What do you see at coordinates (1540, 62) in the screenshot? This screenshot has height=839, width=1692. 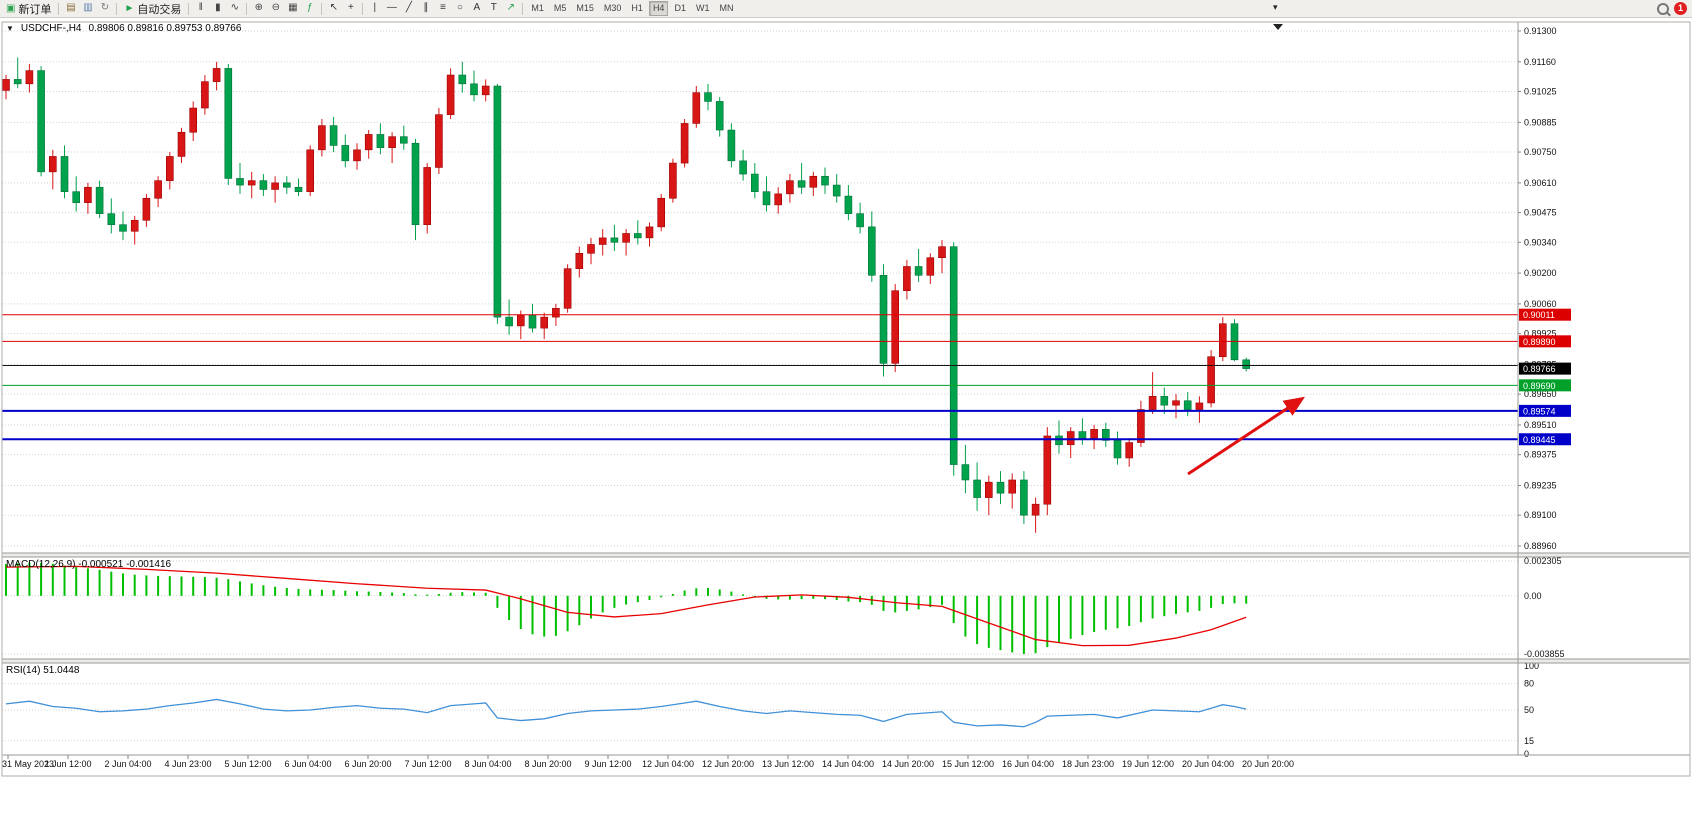 I see `svg-text: 0.91160` at bounding box center [1540, 62].